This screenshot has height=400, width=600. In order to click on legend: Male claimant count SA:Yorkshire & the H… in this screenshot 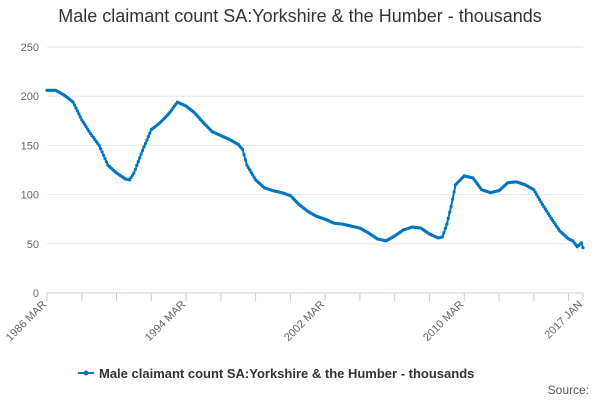, I will do `click(276, 373)`.